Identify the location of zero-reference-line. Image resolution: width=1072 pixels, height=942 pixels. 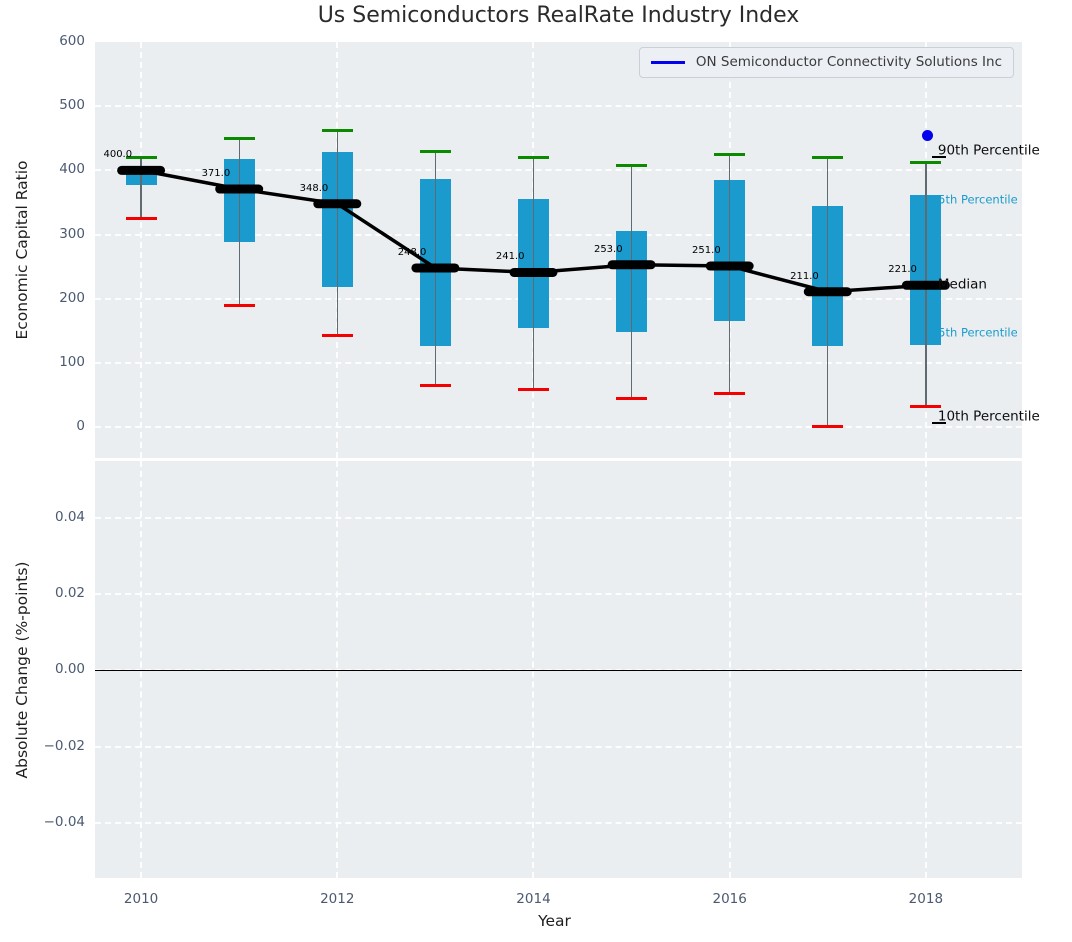
(558, 670).